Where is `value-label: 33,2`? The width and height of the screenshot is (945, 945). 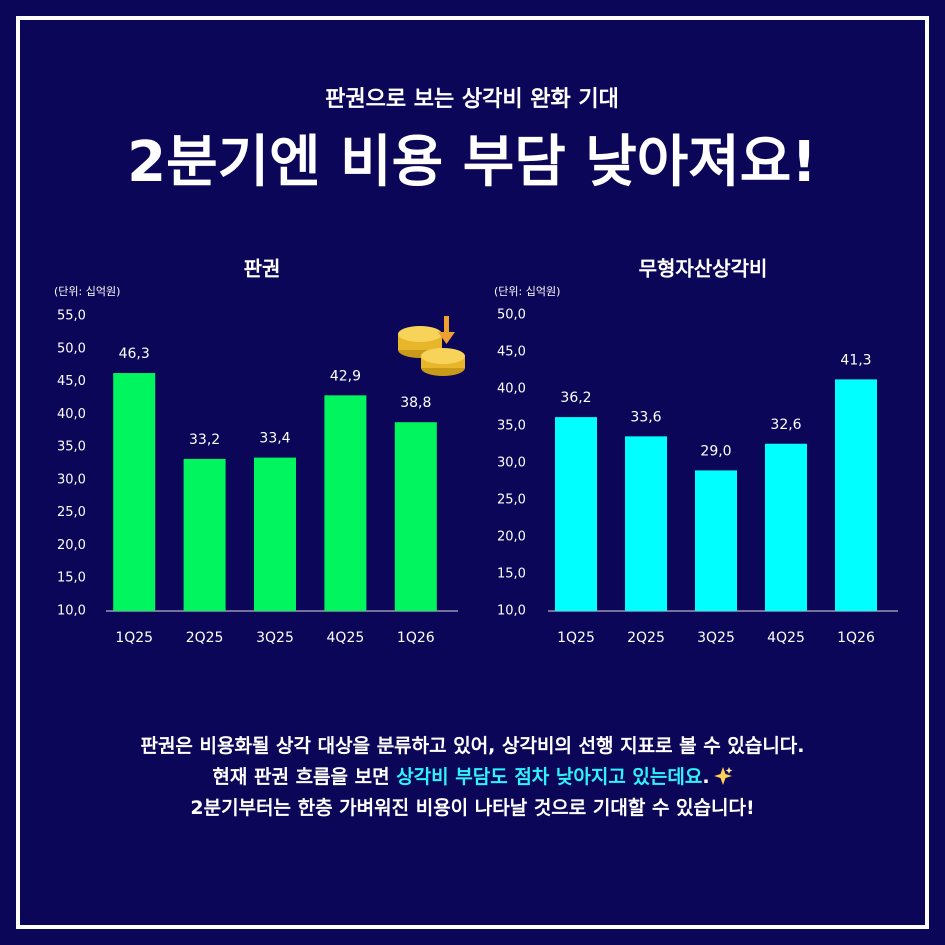 value-label: 33,2 is located at coordinates (204, 440).